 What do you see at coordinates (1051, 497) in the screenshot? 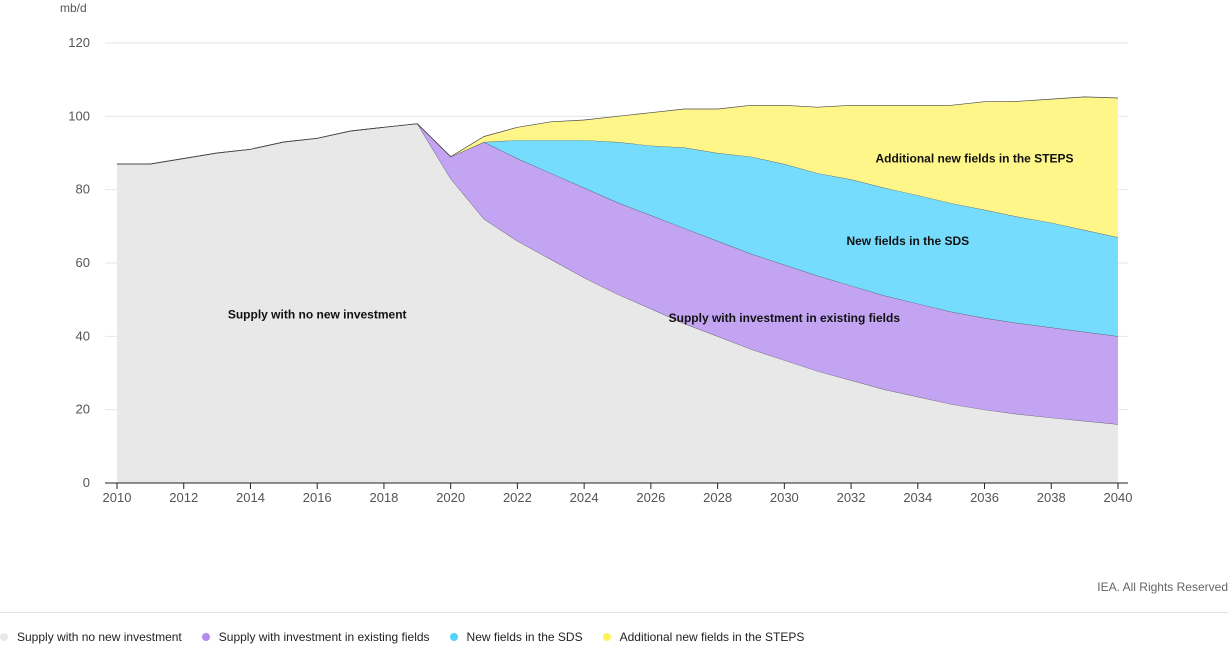
I see `x-tick-label: 2038` at bounding box center [1051, 497].